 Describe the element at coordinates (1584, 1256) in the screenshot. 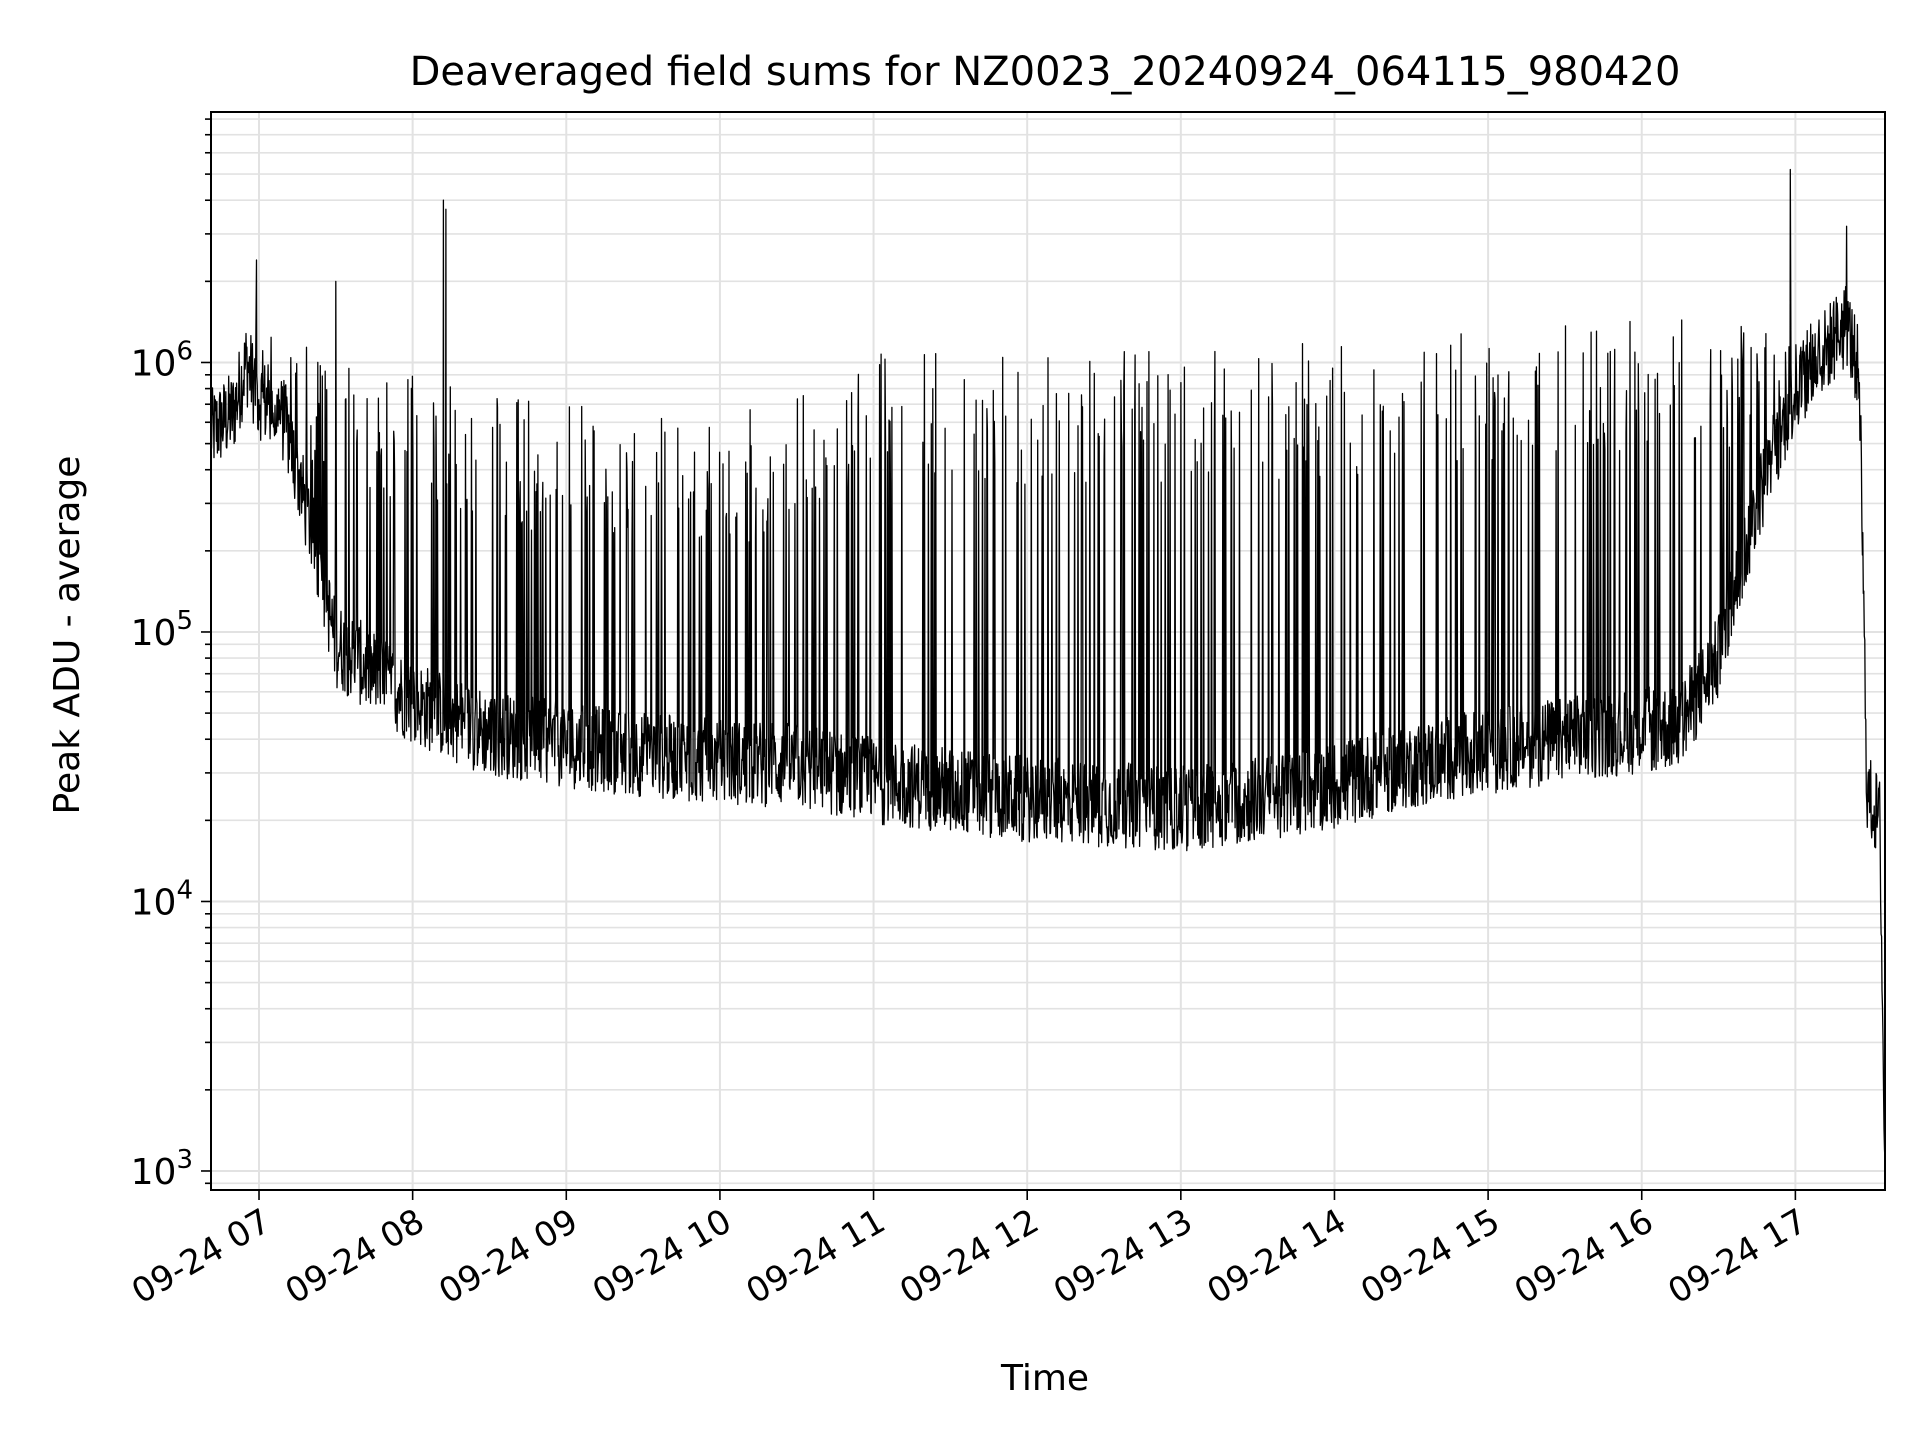

I see `x-tick-label: 09-24 16` at that location.